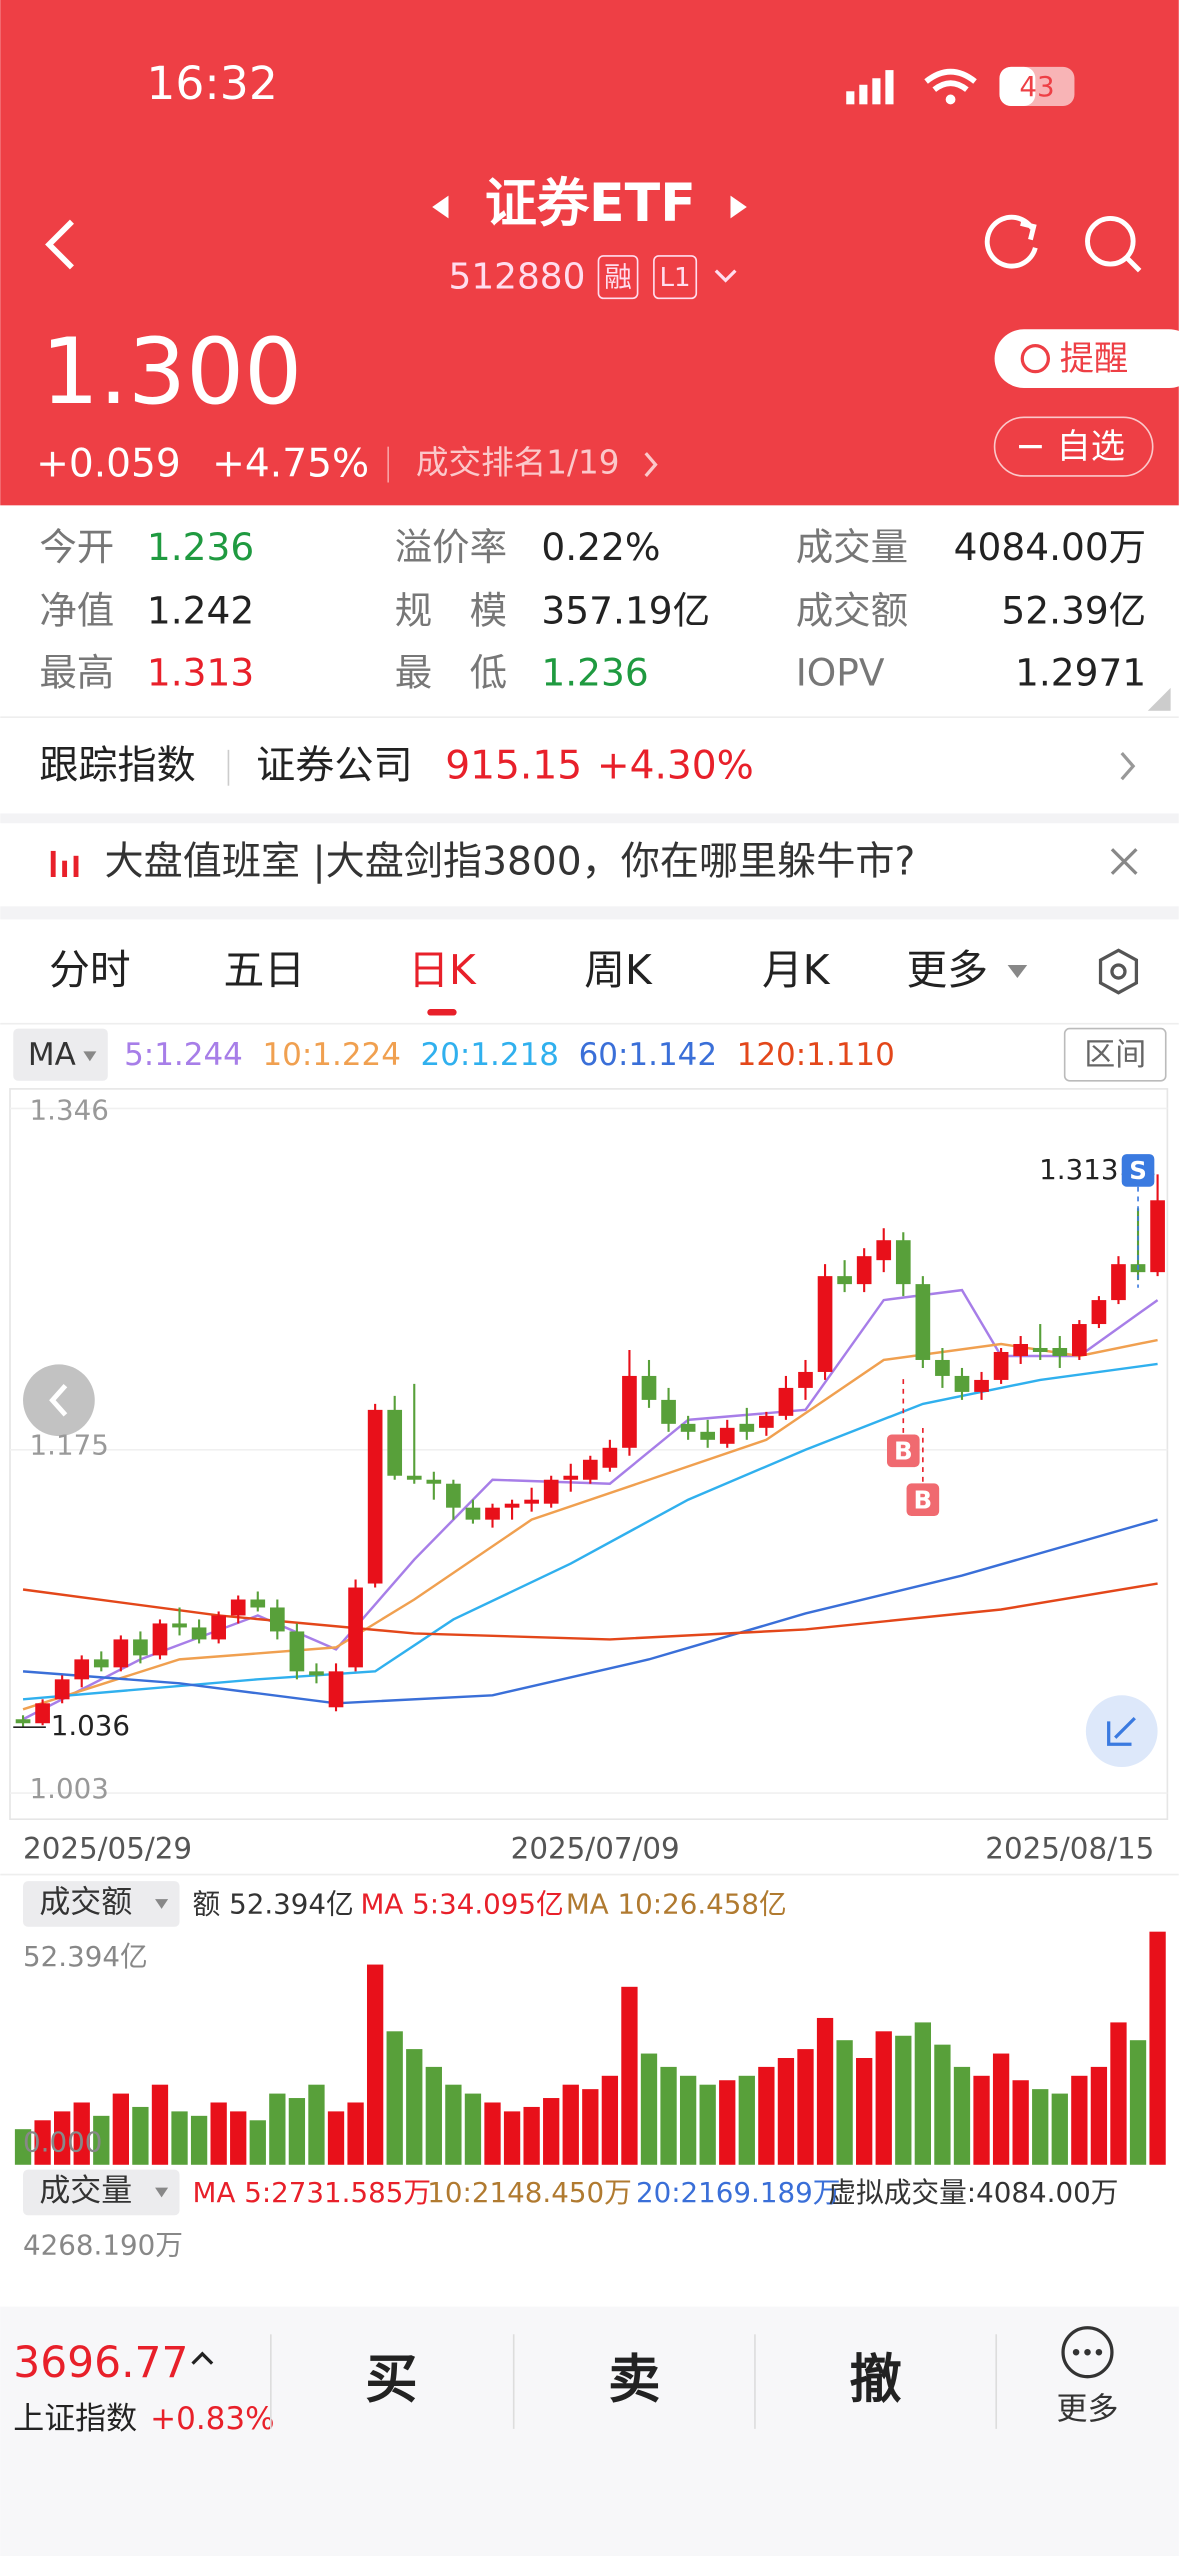  Describe the element at coordinates (589, 913) in the screenshot. I see `separator-band` at that location.